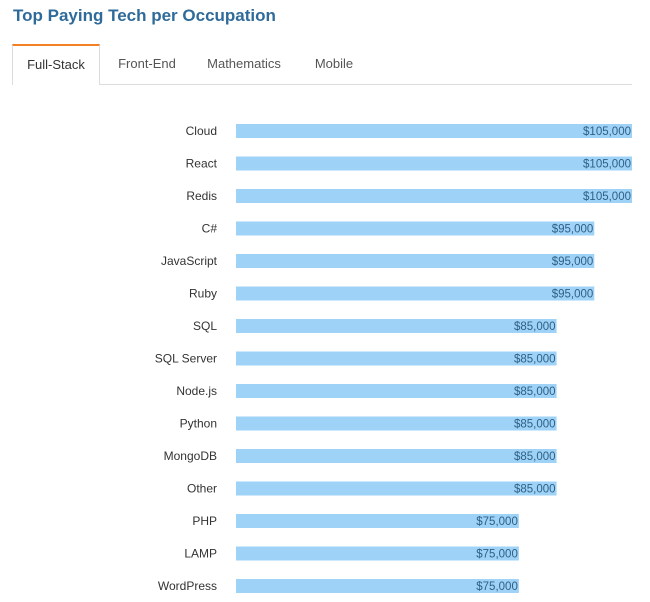 The width and height of the screenshot is (650, 602). Describe the element at coordinates (396, 358) in the screenshot. I see `bar-sql-server` at that location.